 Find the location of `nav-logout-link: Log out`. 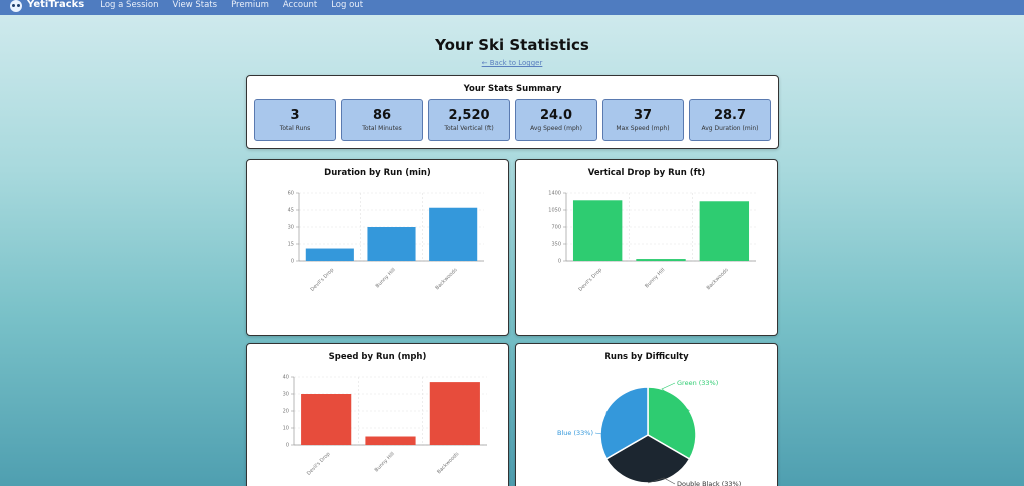

nav-logout-link: Log out is located at coordinates (347, 5).